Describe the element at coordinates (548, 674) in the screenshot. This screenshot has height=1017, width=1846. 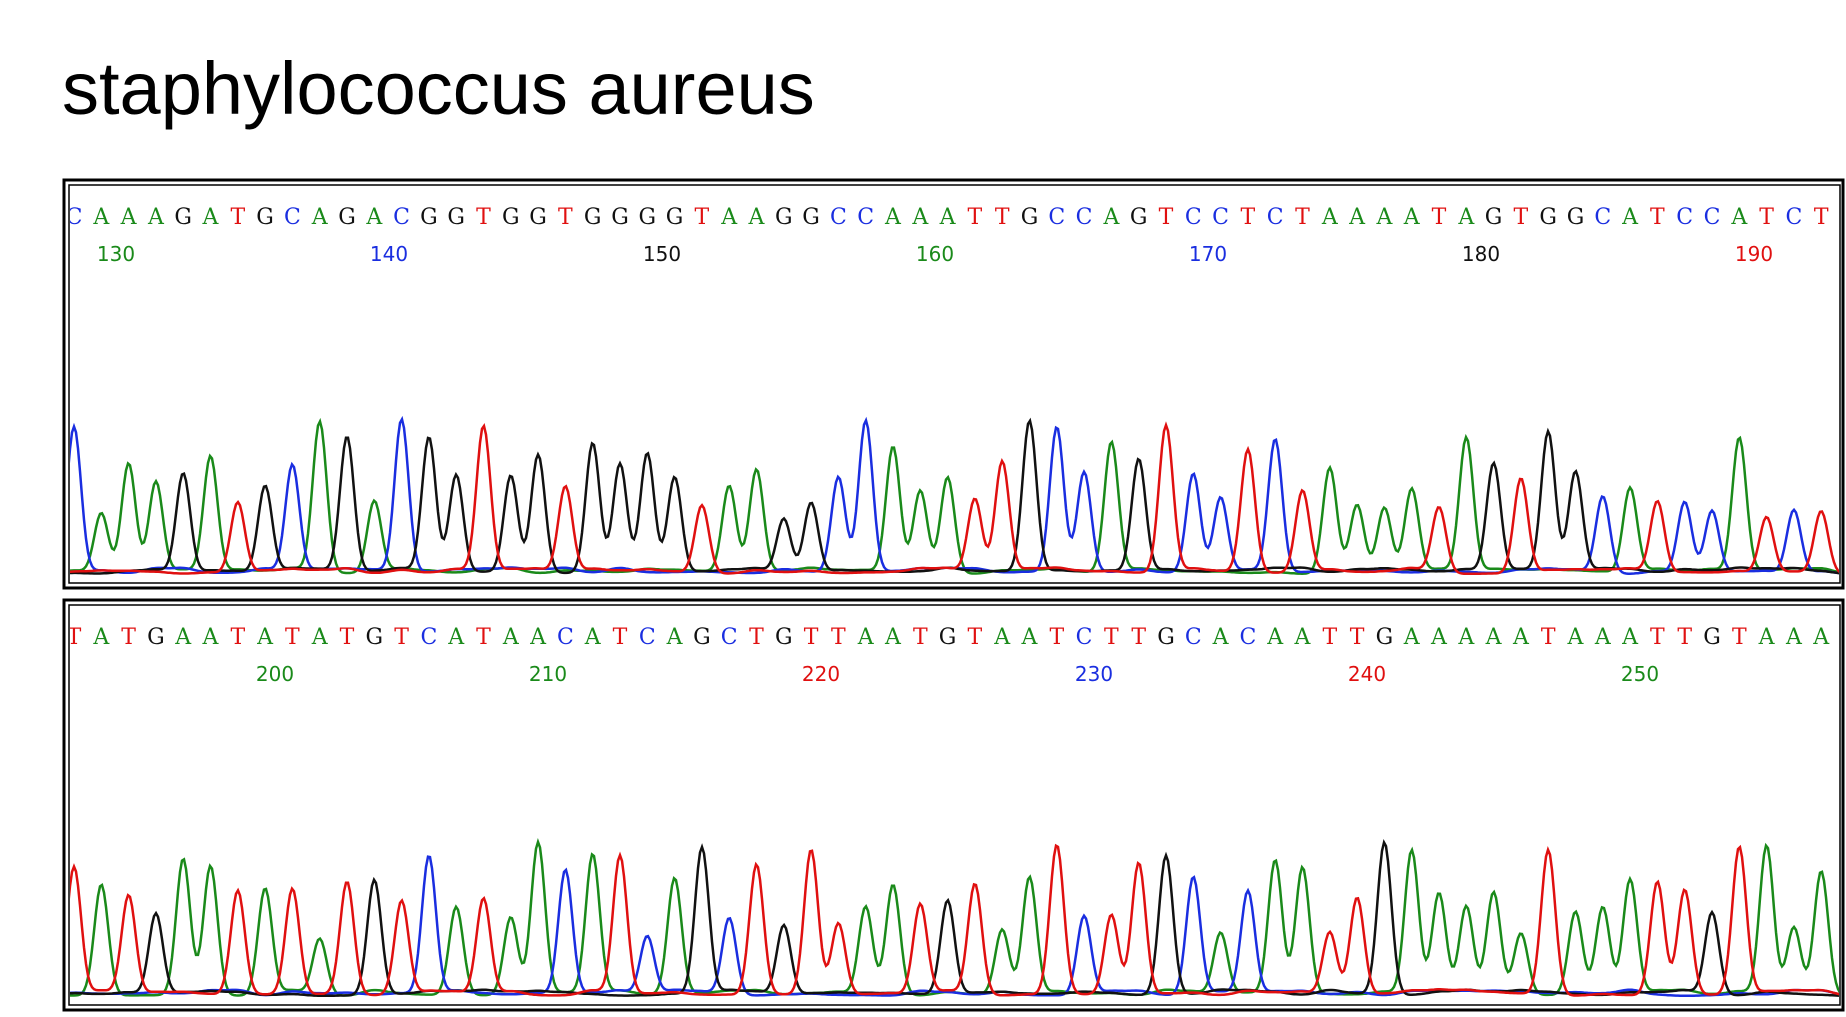
I see `position-label: 210` at that location.